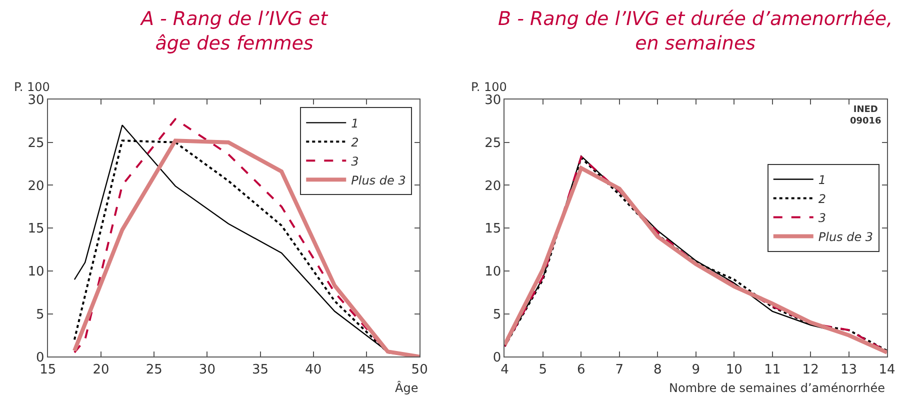  Describe the element at coordinates (101, 370) in the screenshot. I see `x-tick-label: 20` at that location.